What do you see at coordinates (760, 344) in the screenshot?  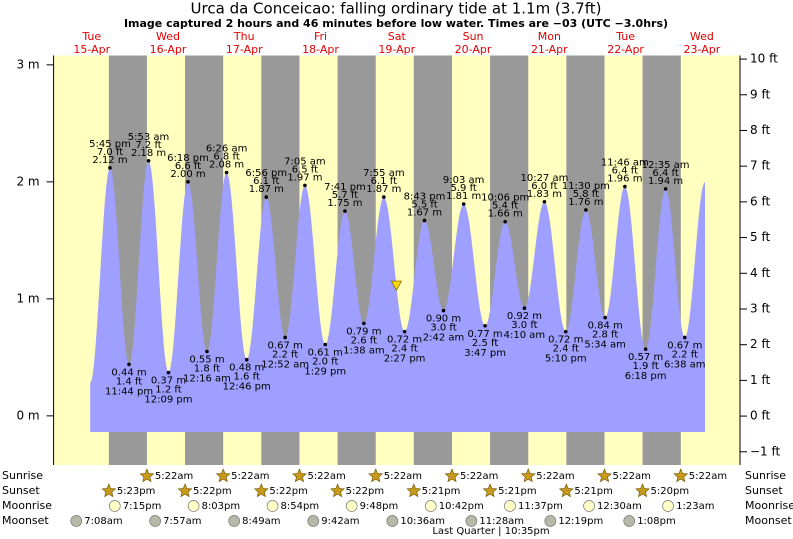 I see `y2-tick-label: 2 ft` at bounding box center [760, 344].